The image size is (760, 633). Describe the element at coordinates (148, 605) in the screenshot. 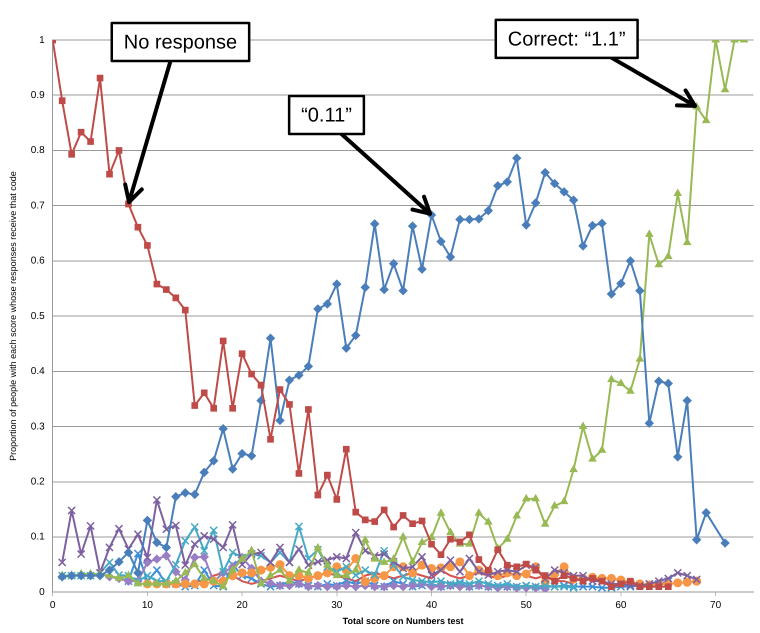

I see `x-tick-label: 10` at that location.